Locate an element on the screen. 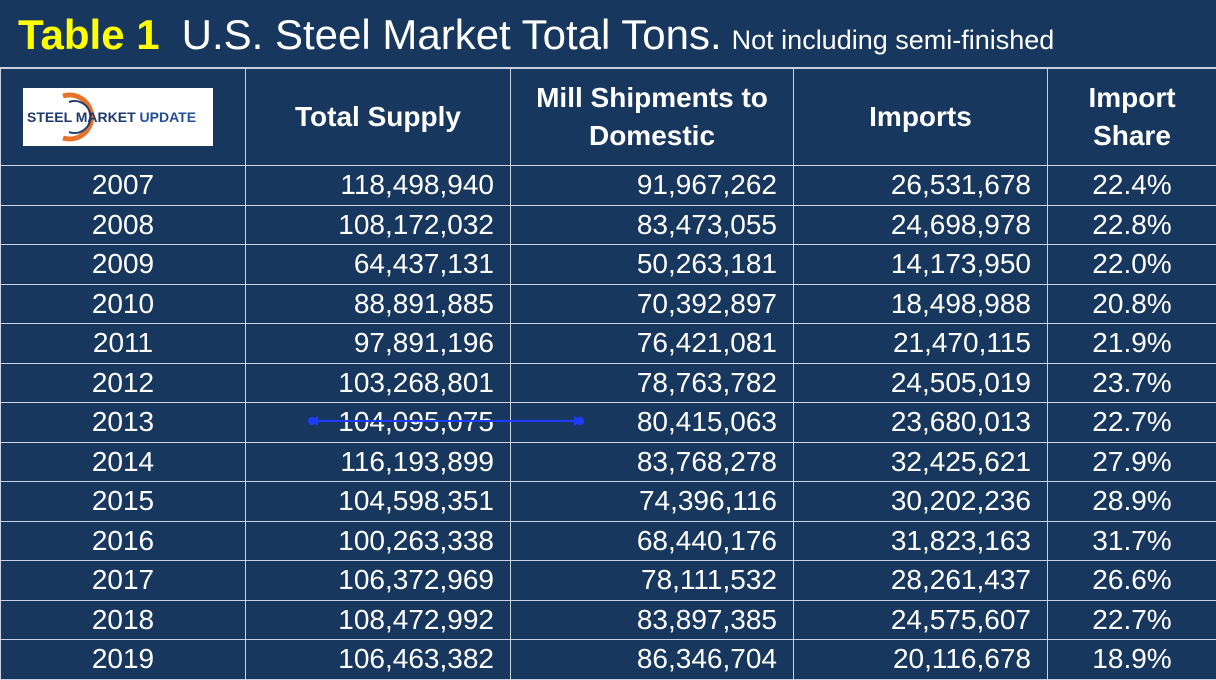 Image resolution: width=1216 pixels, height=680 pixels. year-cell: 2010 is located at coordinates (123, 304).